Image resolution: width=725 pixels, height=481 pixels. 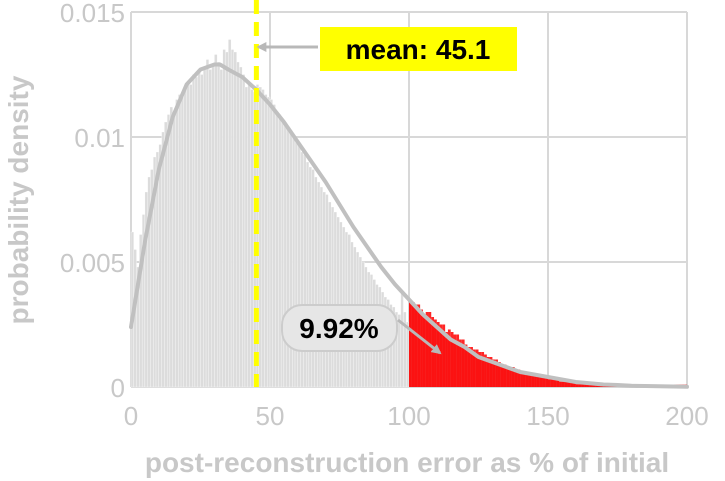 I want to click on y-tick-label: 0.005, so click(x=92, y=263).